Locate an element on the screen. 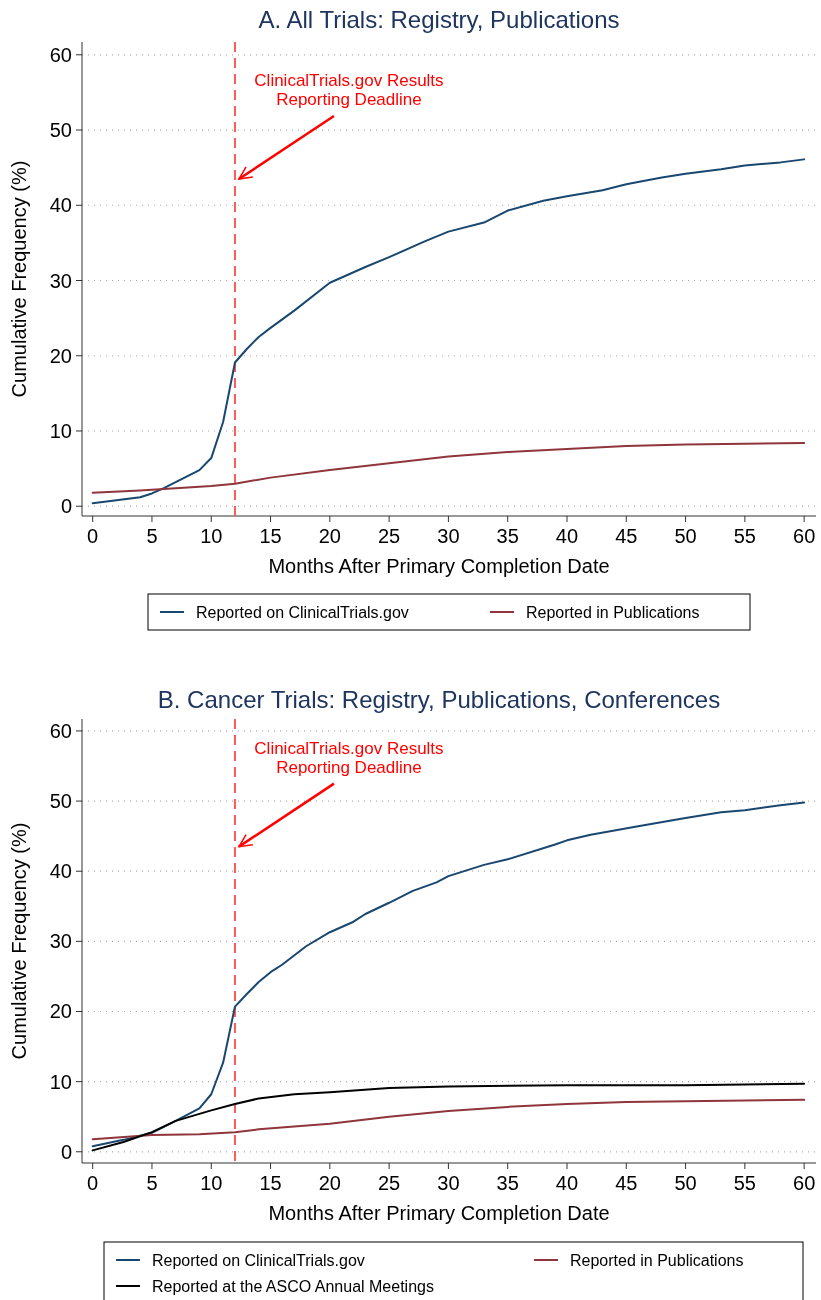  chart-title: B. Cancer Trials: Registry, Publications, Conferences is located at coordinates (439, 699).